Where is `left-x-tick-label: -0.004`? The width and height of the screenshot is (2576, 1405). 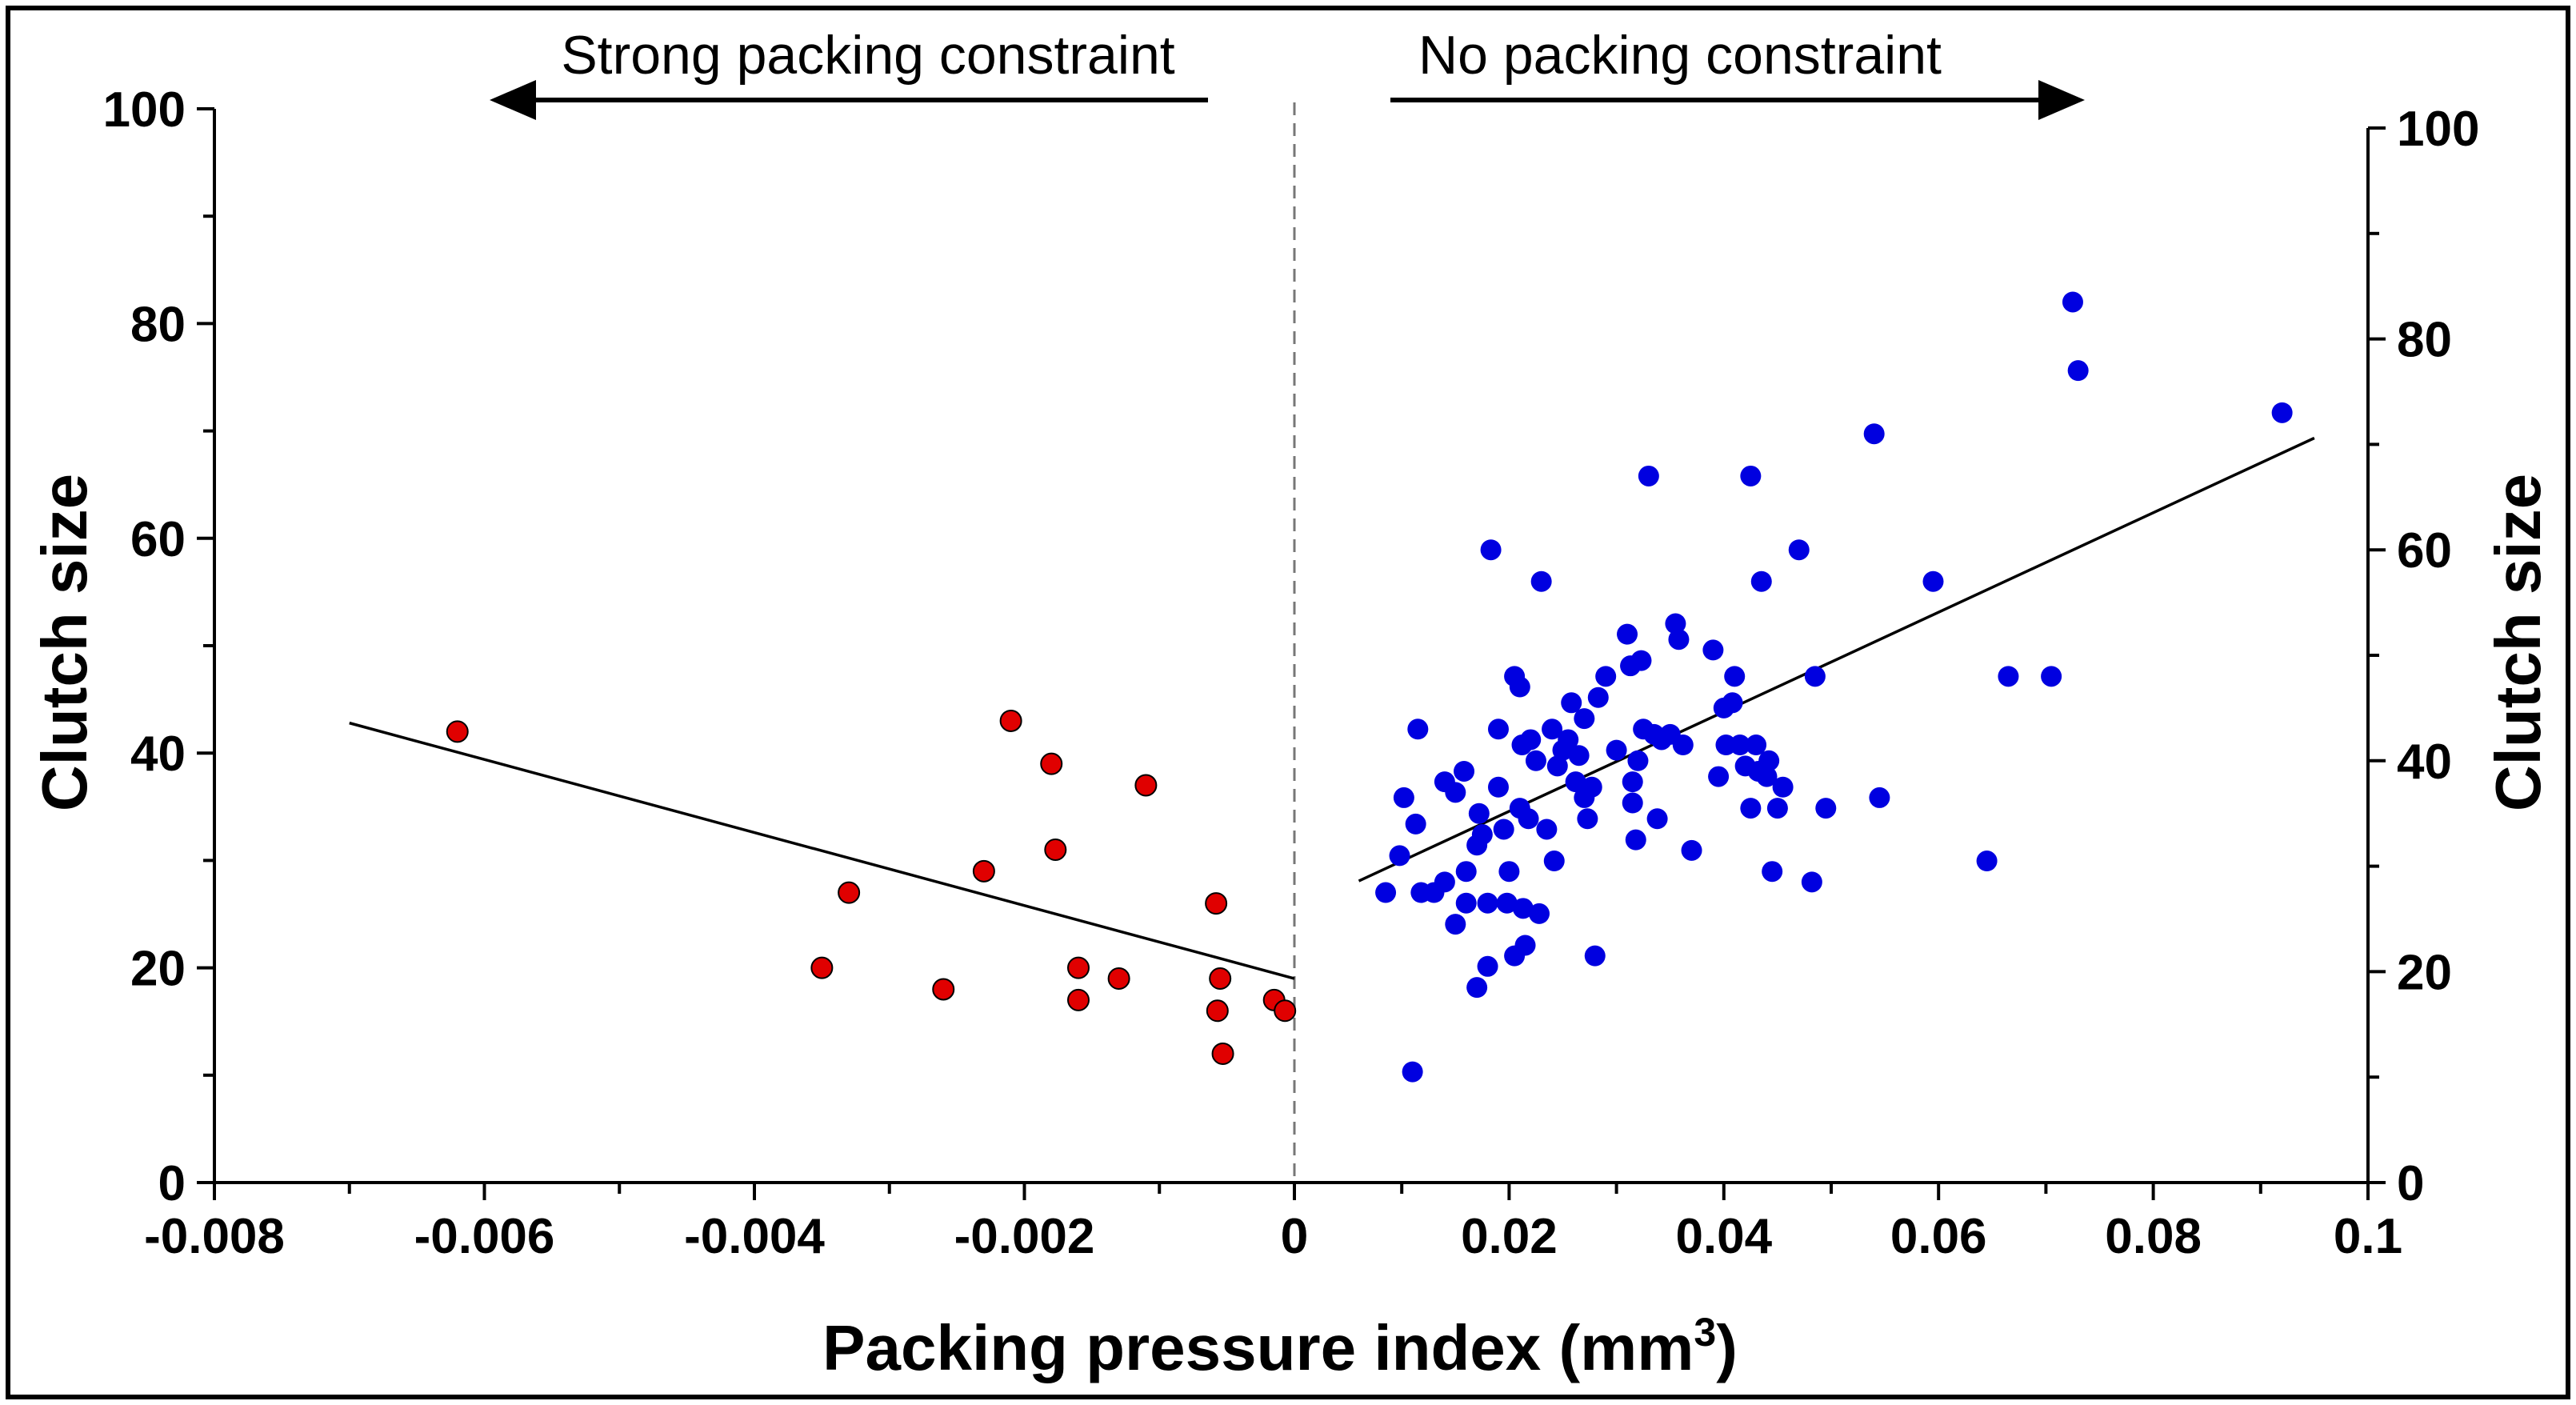 left-x-tick-label: -0.004 is located at coordinates (754, 1236).